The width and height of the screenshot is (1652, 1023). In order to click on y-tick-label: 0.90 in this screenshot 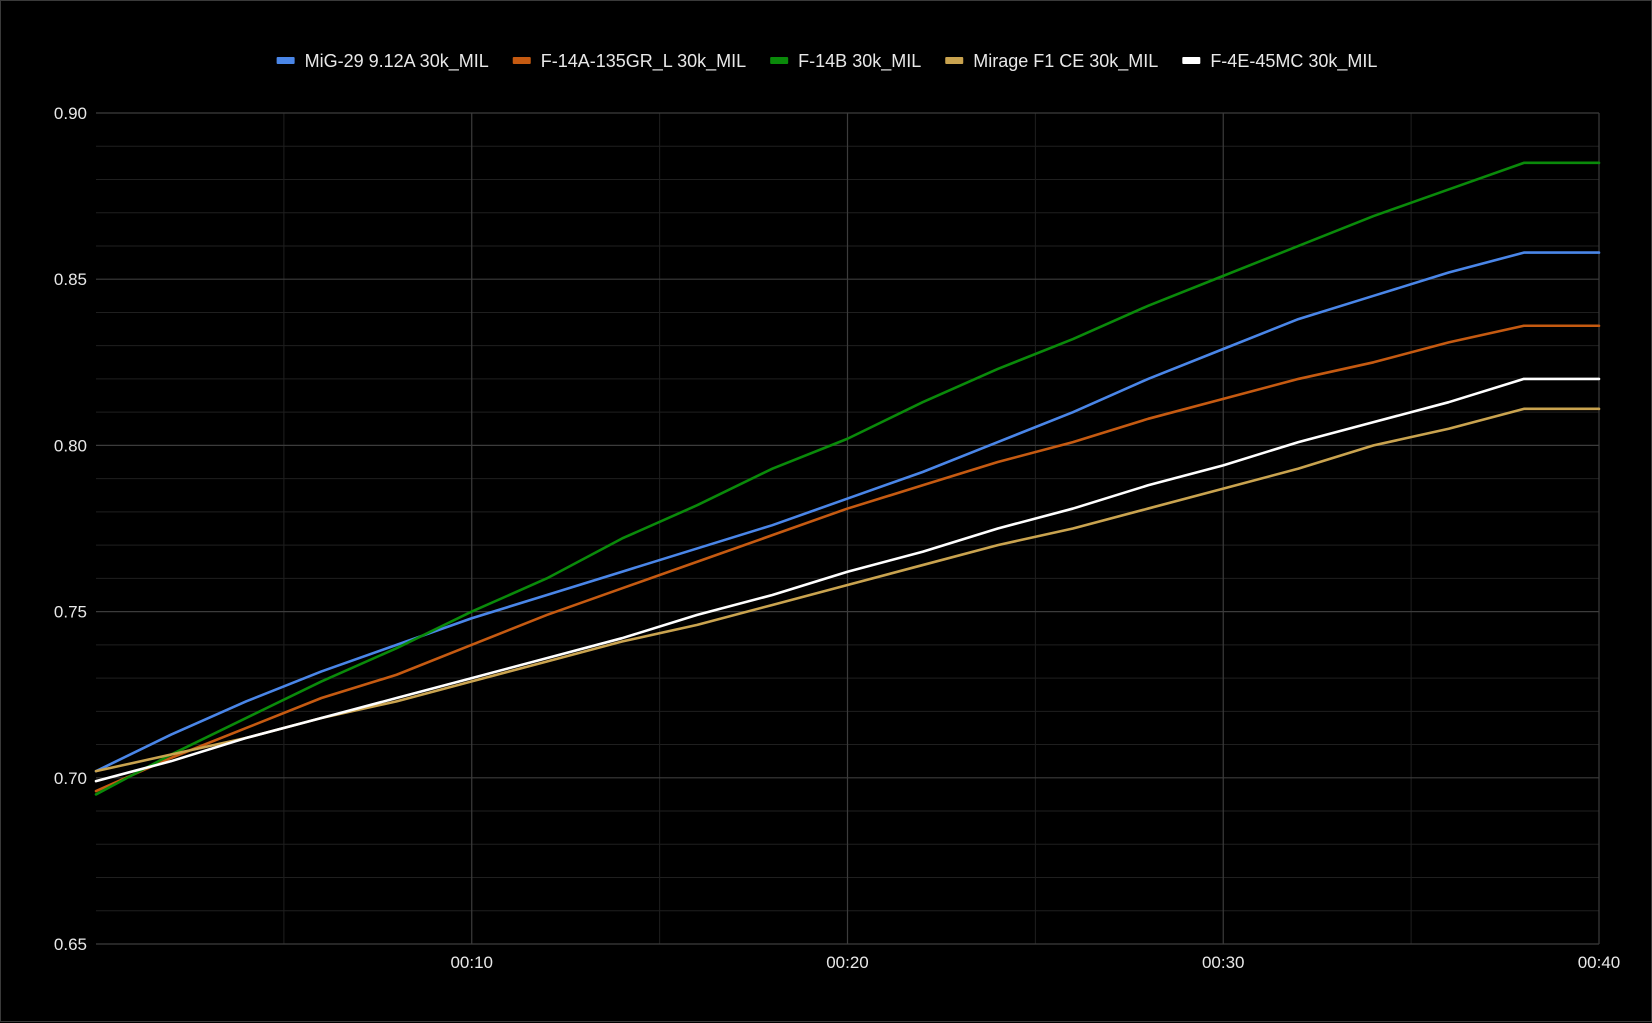, I will do `click(70, 113)`.